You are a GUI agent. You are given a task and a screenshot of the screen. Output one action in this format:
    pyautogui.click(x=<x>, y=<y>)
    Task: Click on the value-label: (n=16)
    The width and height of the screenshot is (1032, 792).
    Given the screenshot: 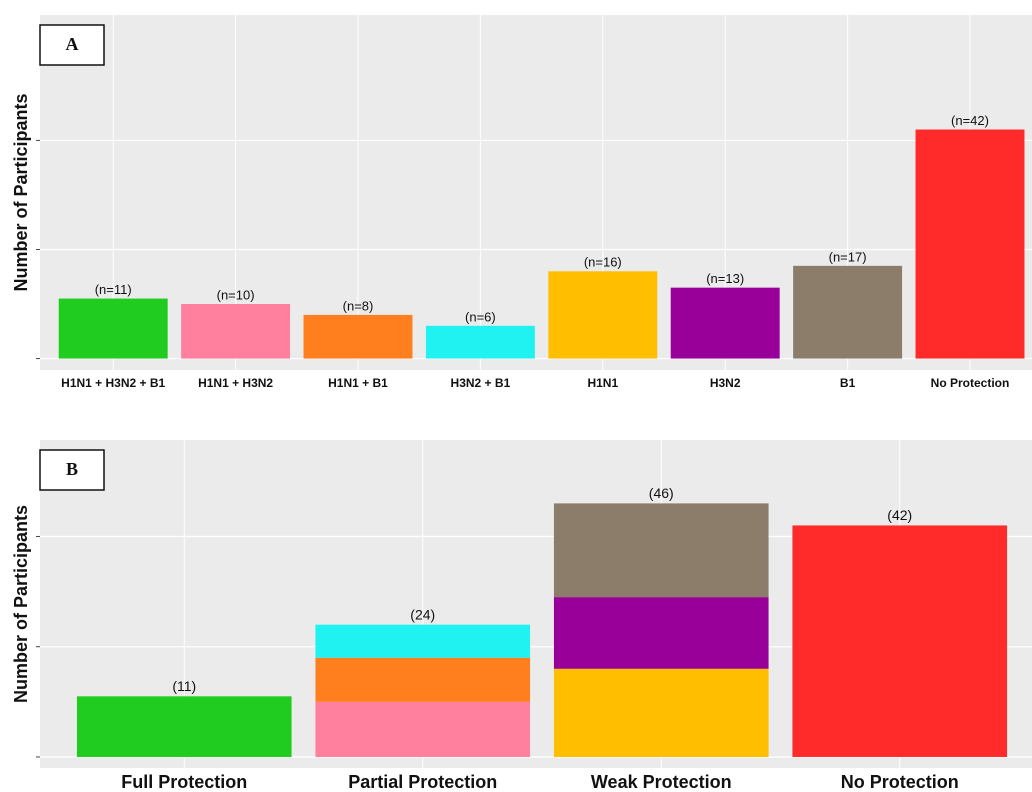 What is the action you would take?
    pyautogui.click(x=603, y=262)
    